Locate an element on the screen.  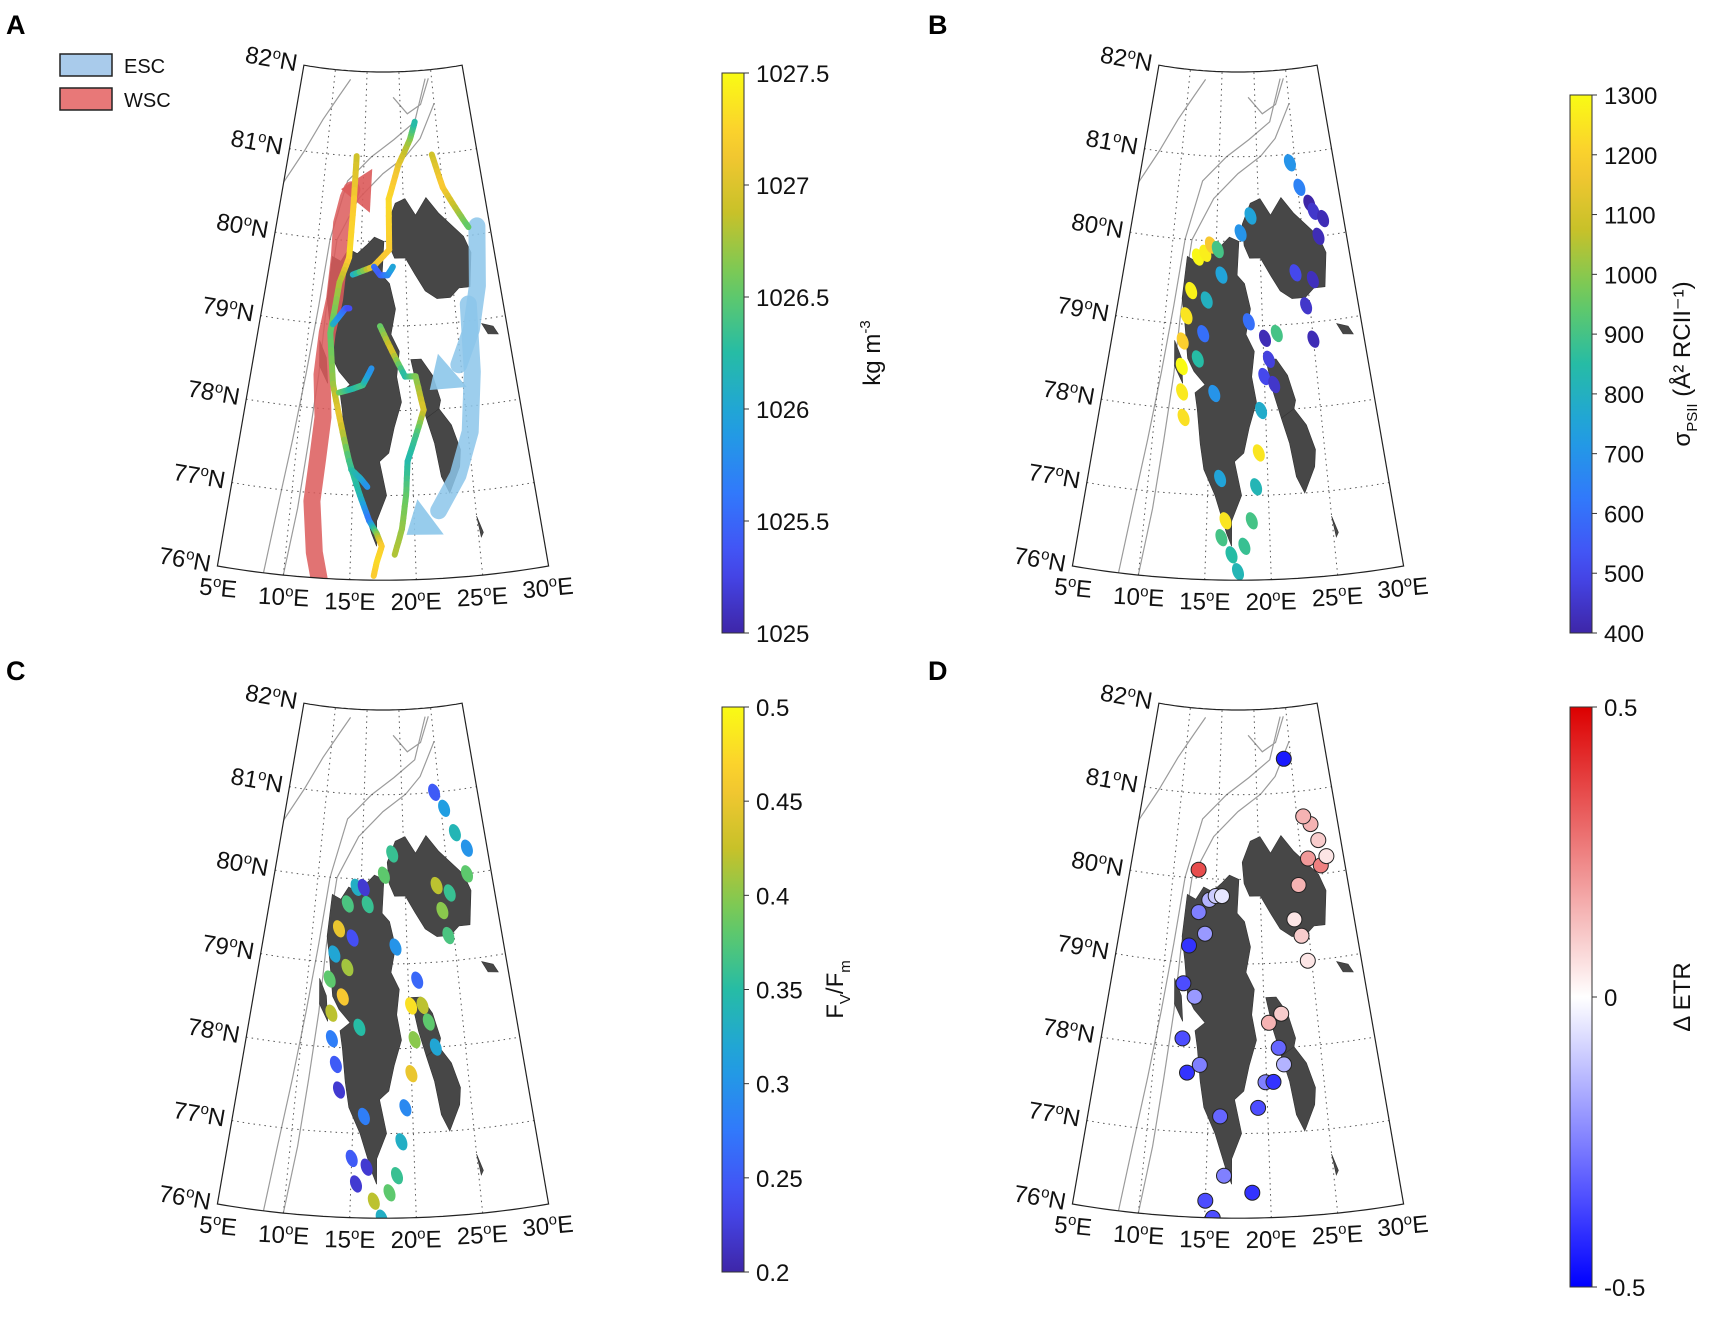
longitude-gridline is located at coordinates (309, 960).